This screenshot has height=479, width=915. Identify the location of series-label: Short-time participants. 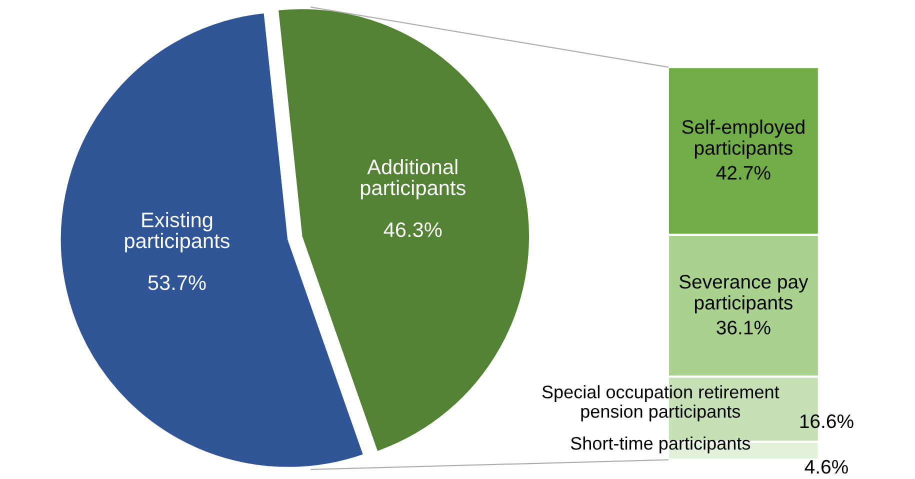
(660, 445).